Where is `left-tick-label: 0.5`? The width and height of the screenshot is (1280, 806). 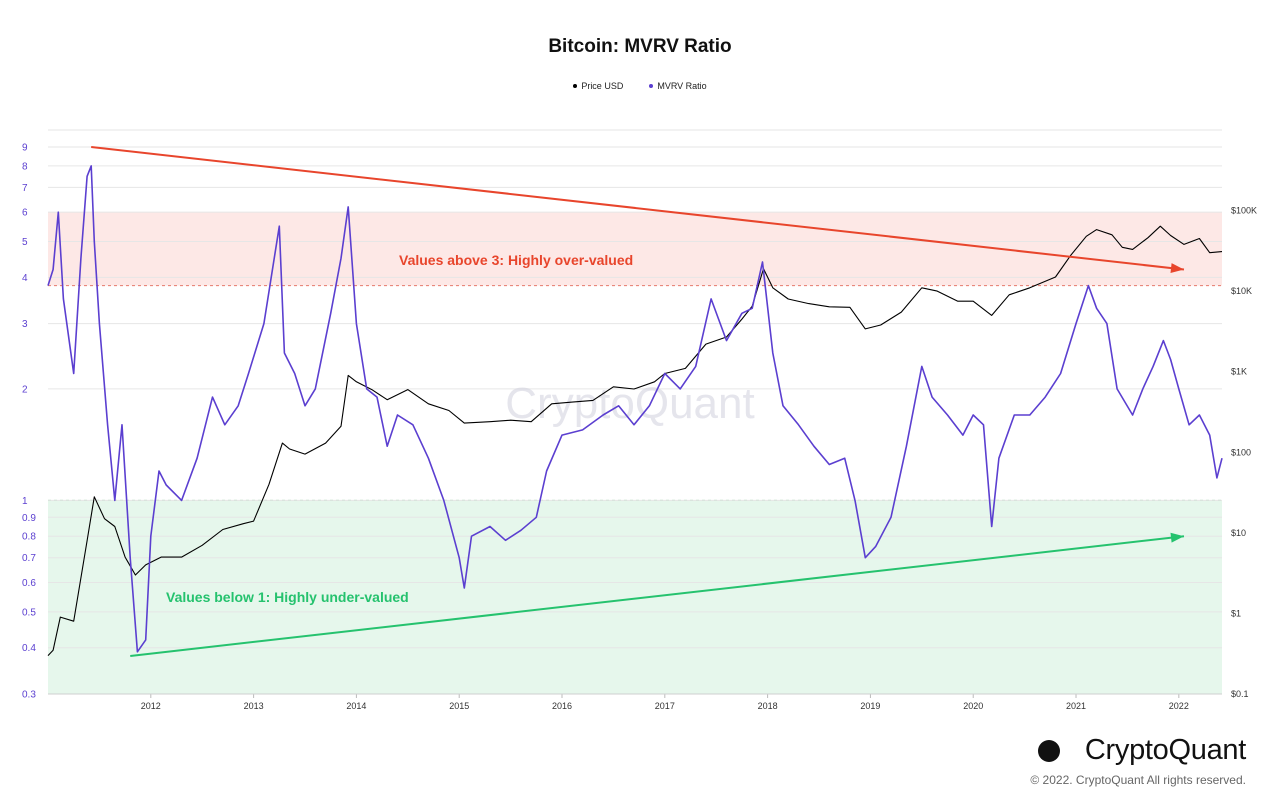
left-tick-label: 0.5 is located at coordinates (29, 612).